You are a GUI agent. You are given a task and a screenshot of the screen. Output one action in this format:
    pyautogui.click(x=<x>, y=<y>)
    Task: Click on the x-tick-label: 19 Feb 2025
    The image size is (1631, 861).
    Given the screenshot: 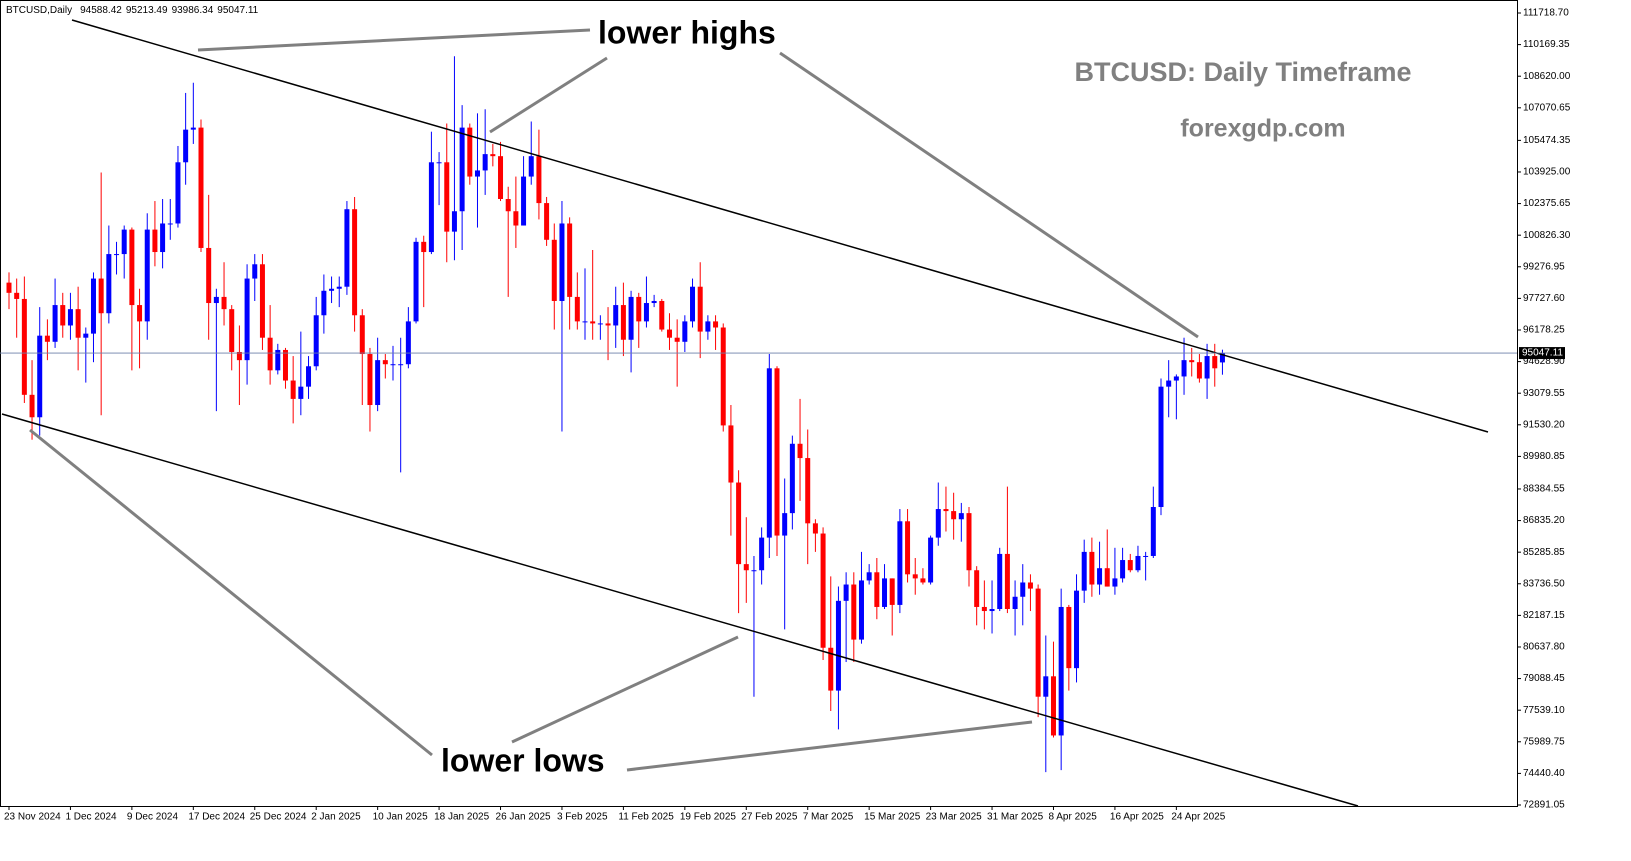 What is the action you would take?
    pyautogui.click(x=708, y=817)
    